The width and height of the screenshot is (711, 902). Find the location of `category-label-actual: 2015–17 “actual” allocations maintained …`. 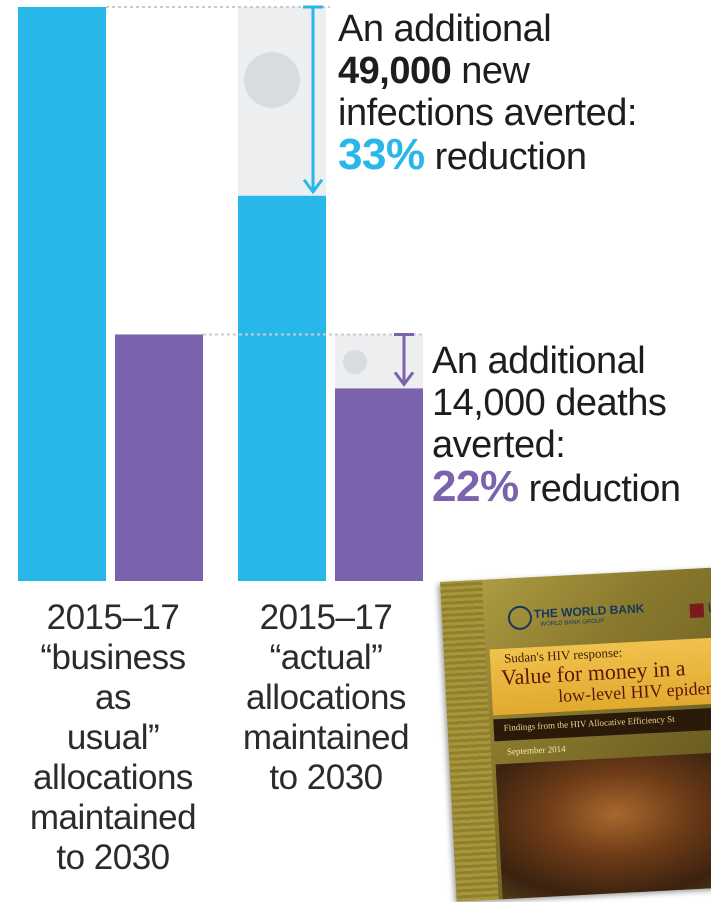

category-label-actual: 2015–17 “actual” allocations maintained … is located at coordinates (326, 697).